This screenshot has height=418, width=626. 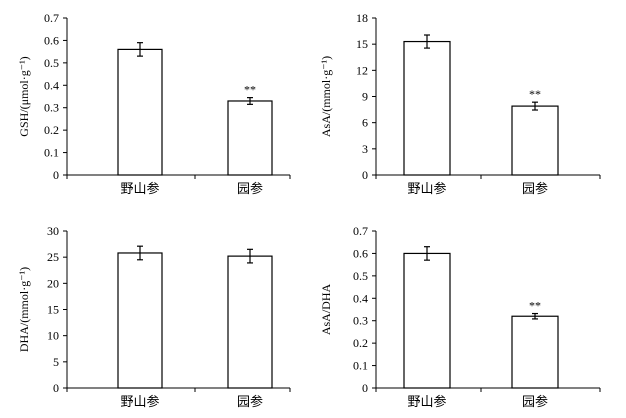 What do you see at coordinates (365, 123) in the screenshot?
I see `y-tick-label: 6` at bounding box center [365, 123].